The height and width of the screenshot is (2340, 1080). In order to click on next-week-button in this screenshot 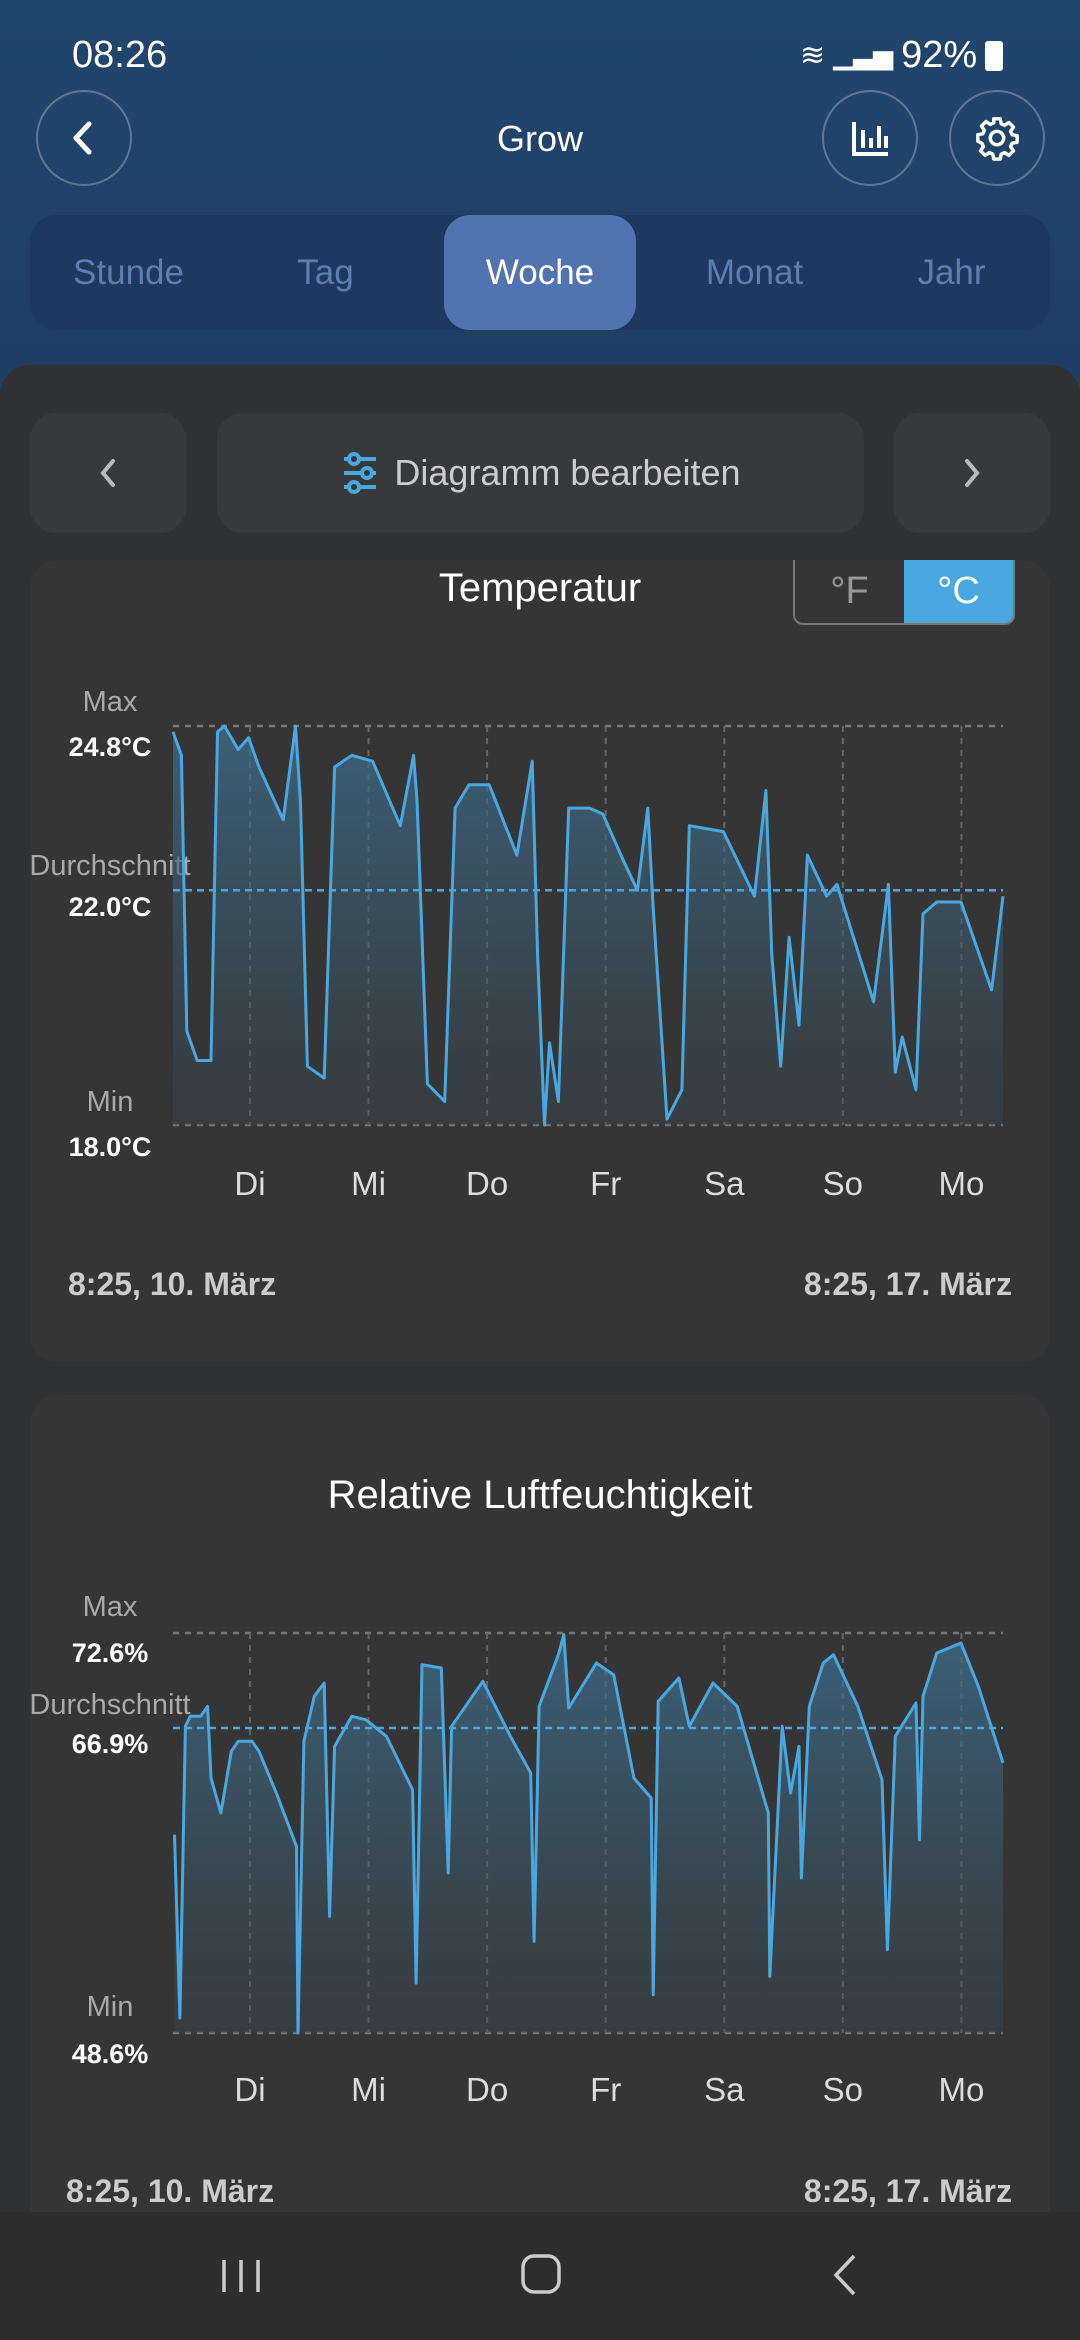, I will do `click(972, 473)`.